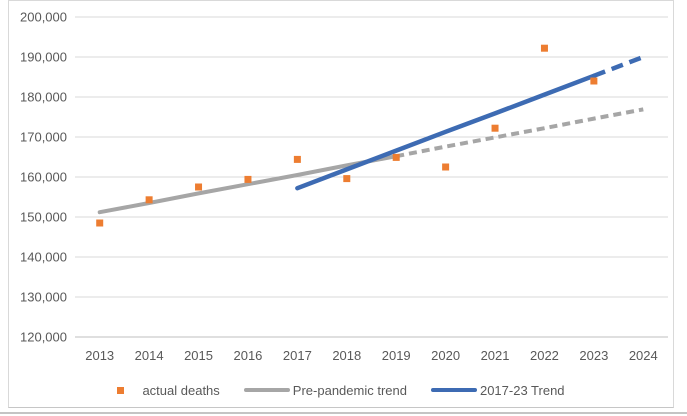 The width and height of the screenshot is (687, 416). Describe the element at coordinates (446, 167) in the screenshot. I see `marker-actual-deaths-2020` at that location.